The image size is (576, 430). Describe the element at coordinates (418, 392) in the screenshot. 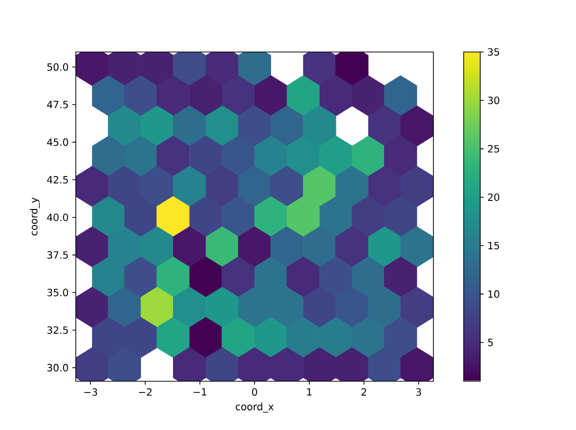

I see `x-tick-label: 3` at that location.